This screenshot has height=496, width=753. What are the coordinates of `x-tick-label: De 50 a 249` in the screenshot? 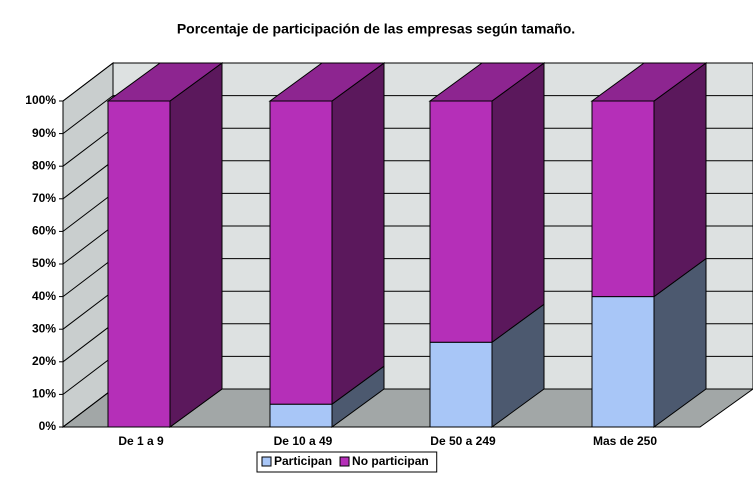 It's located at (463, 441).